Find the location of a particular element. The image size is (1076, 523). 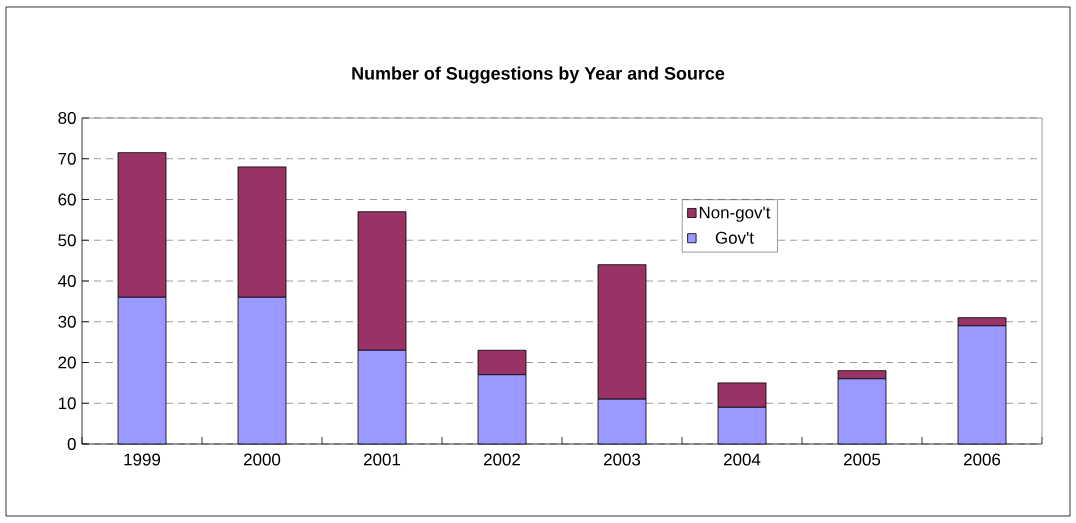

y-tick-label: 70 is located at coordinates (67, 158).